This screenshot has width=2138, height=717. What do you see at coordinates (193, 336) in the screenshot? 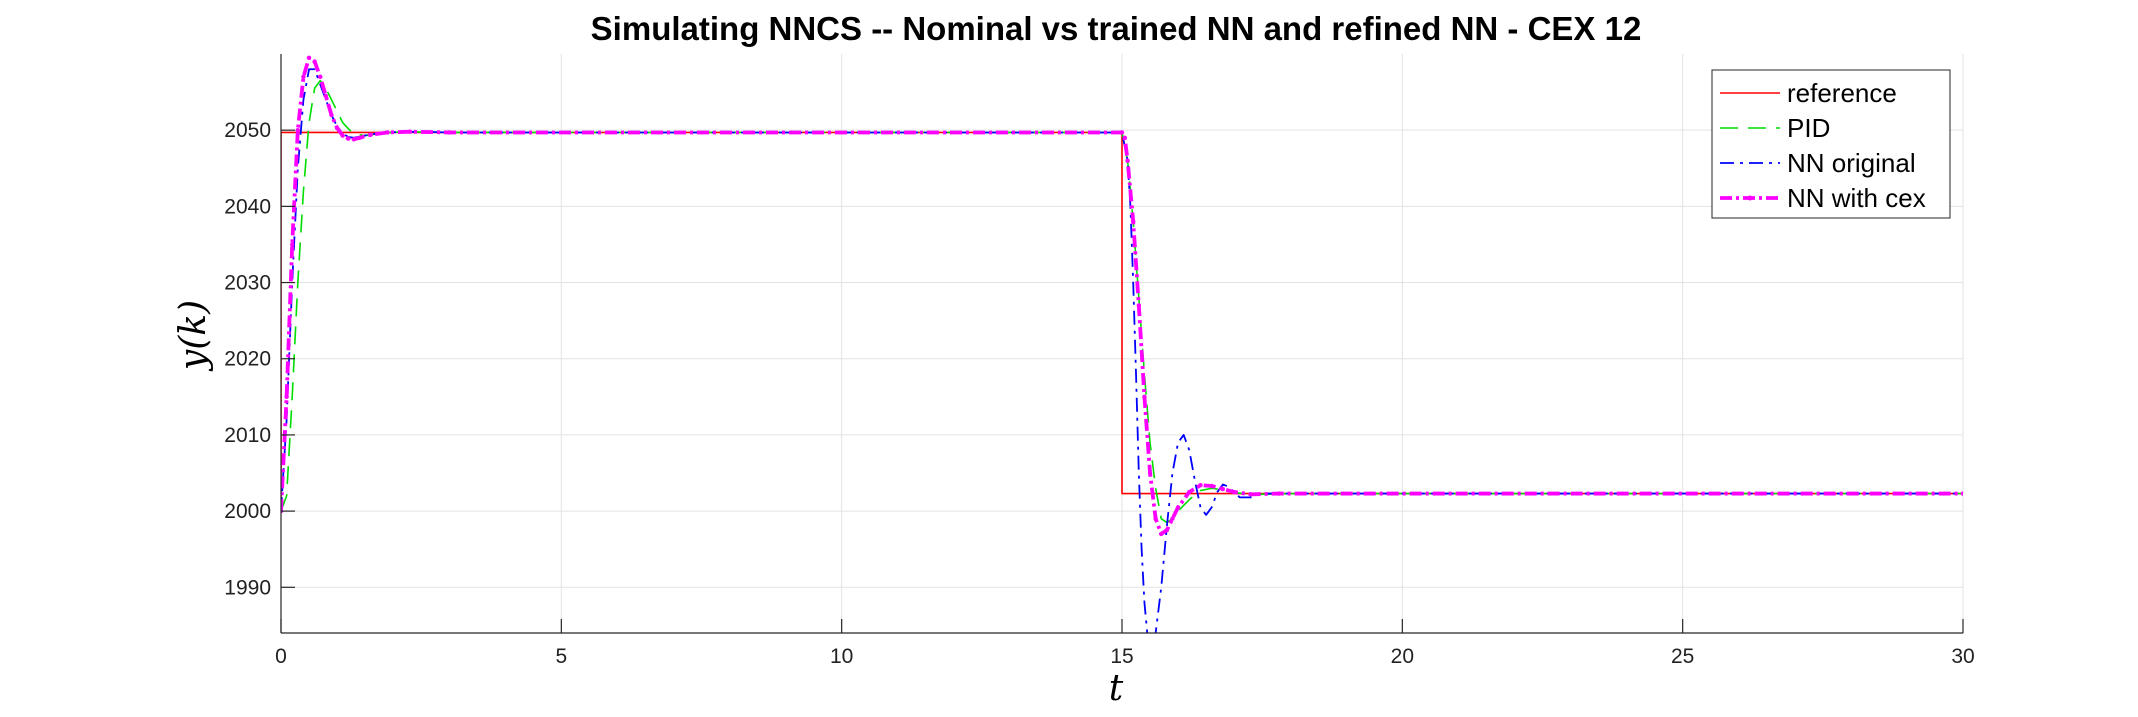
I see `y-axis-label: y(k)` at bounding box center [193, 336].